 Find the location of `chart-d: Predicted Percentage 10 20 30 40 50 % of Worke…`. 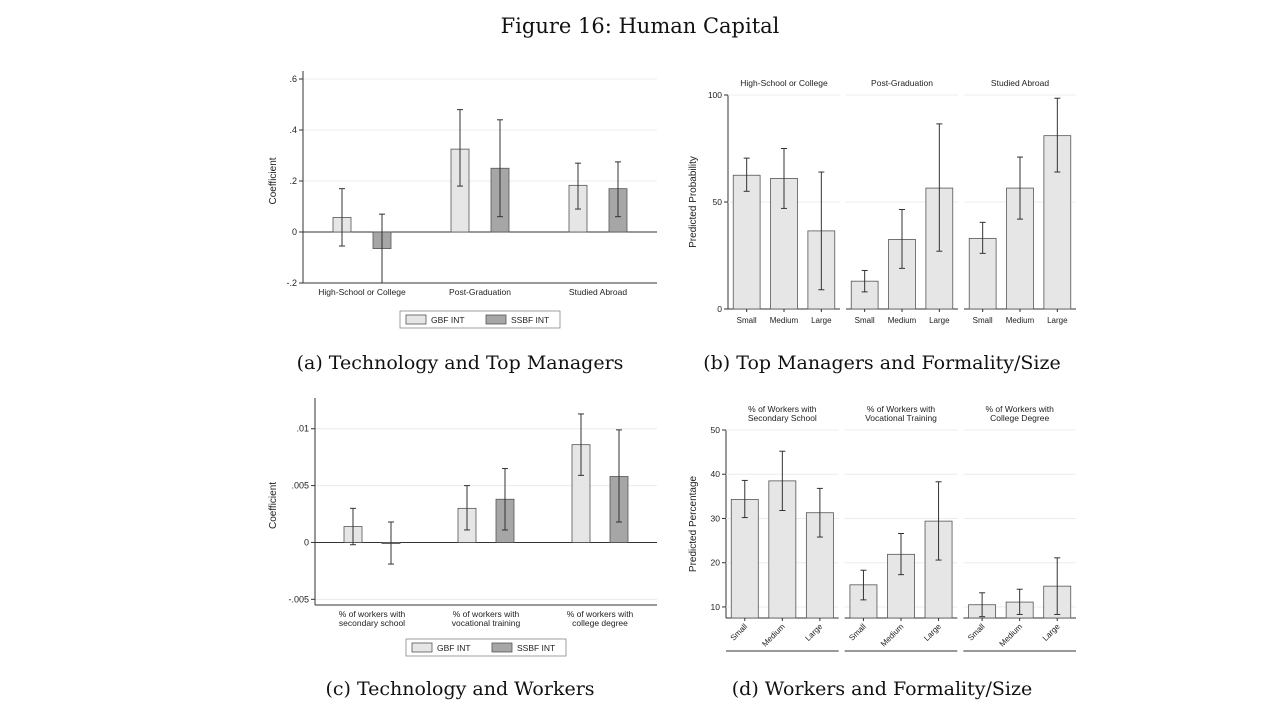

chart-d: Predicted Percentage 10 20 30 40 50 % of Worke… is located at coordinates (882, 528).